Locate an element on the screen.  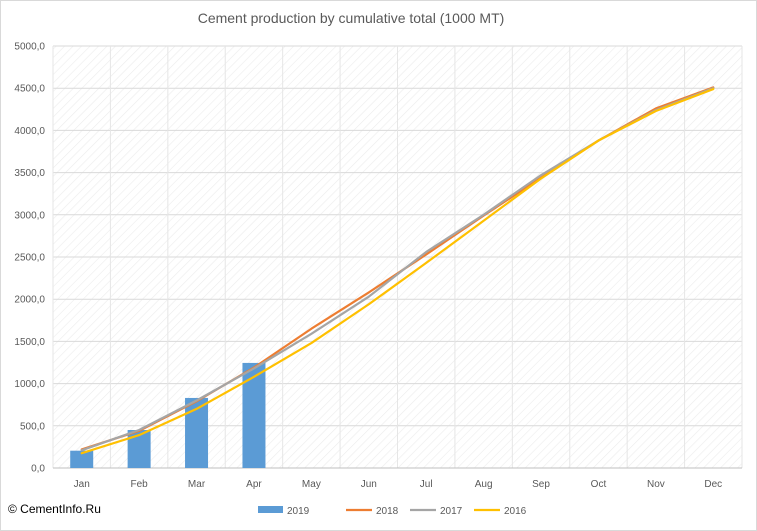
y-tick-label: 4000,0 is located at coordinates (29, 131).